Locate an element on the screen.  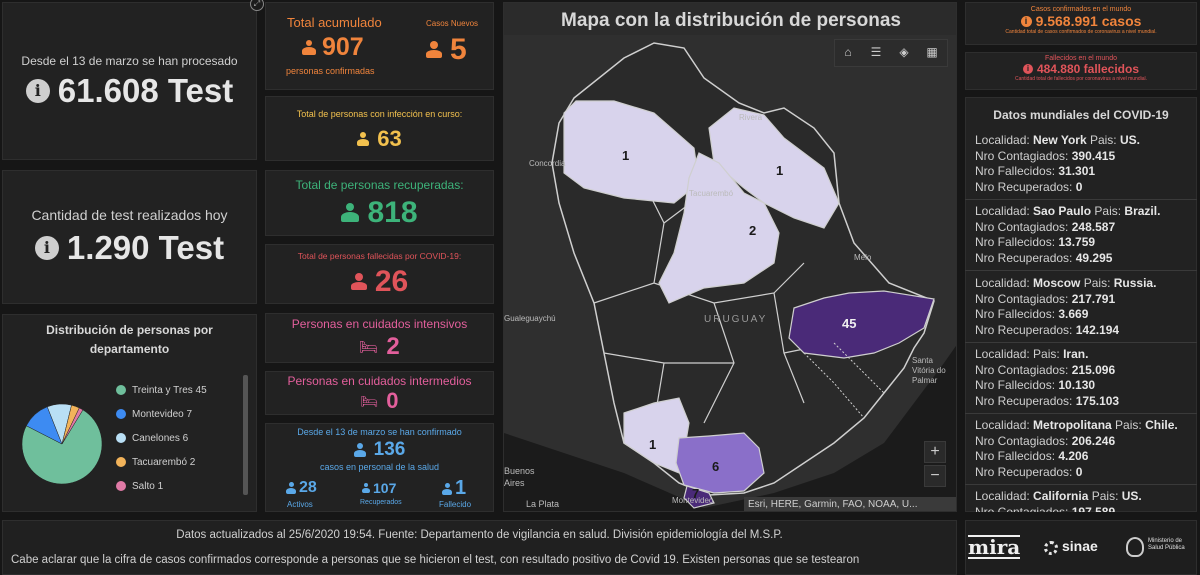
world-list-title: Datos mundiales del COVID-19 is located at coordinates (1081, 115).